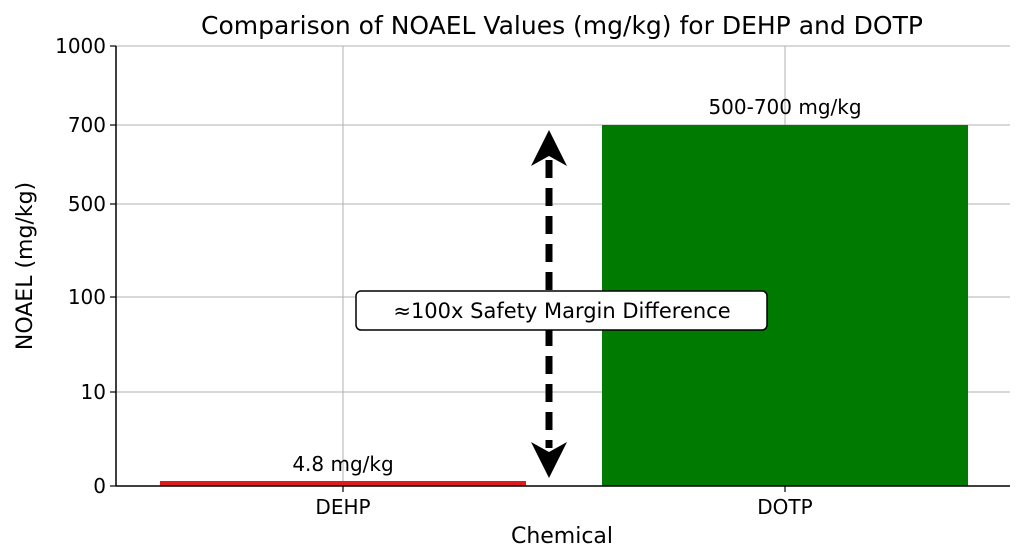 This screenshot has width=1024, height=559. I want to click on annotation-box, so click(561, 310).